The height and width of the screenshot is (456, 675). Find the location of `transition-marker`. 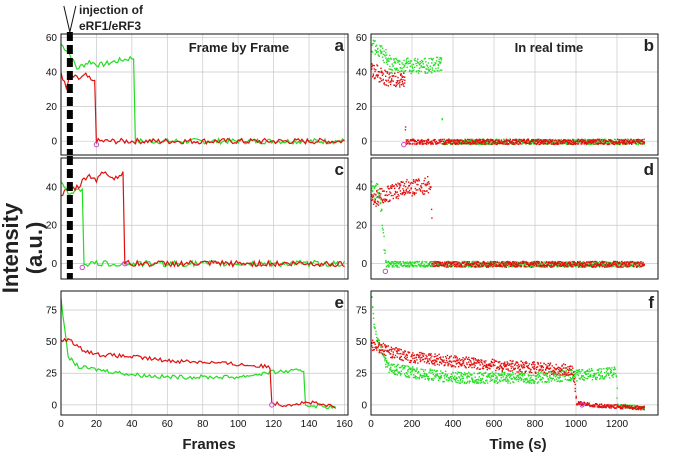

transition-marker is located at coordinates (125, 263).